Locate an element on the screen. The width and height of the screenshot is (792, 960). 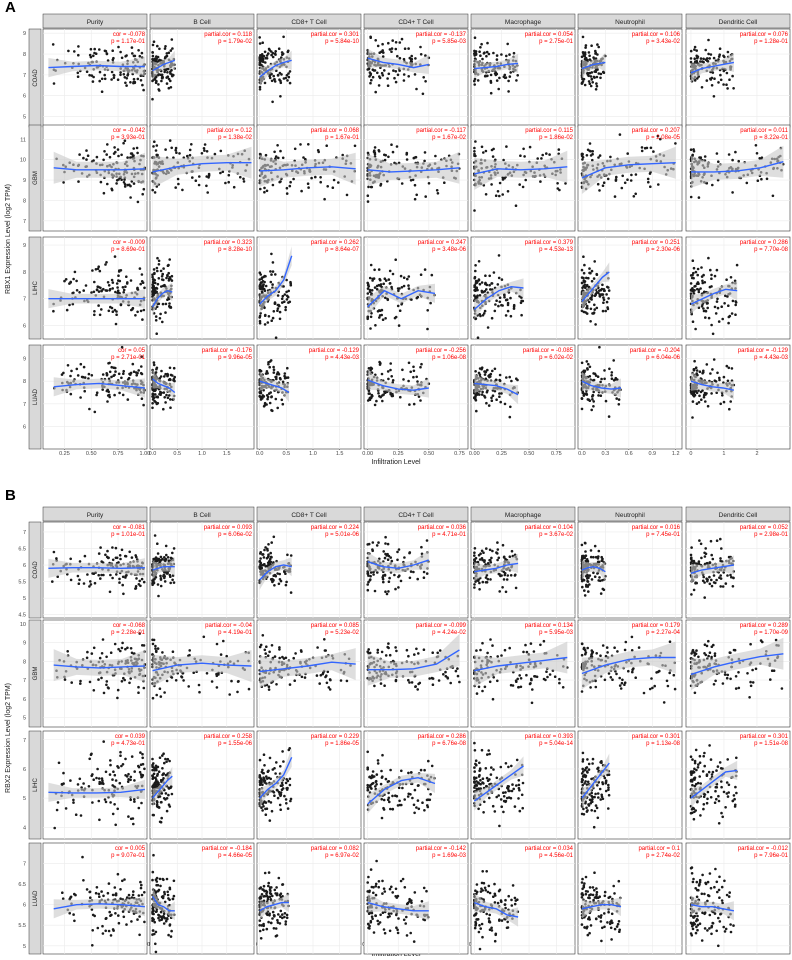
facet-strip-label: Macrophage is located at coordinates (523, 22).